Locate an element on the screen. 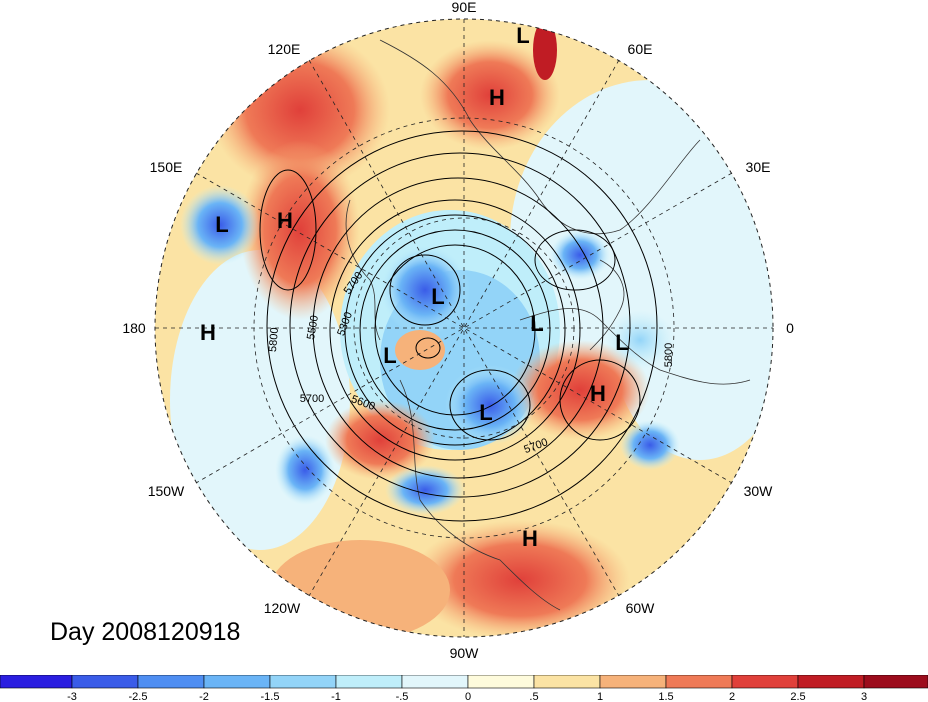  colorbar-tick-label: -1.5 is located at coordinates (270, 696).